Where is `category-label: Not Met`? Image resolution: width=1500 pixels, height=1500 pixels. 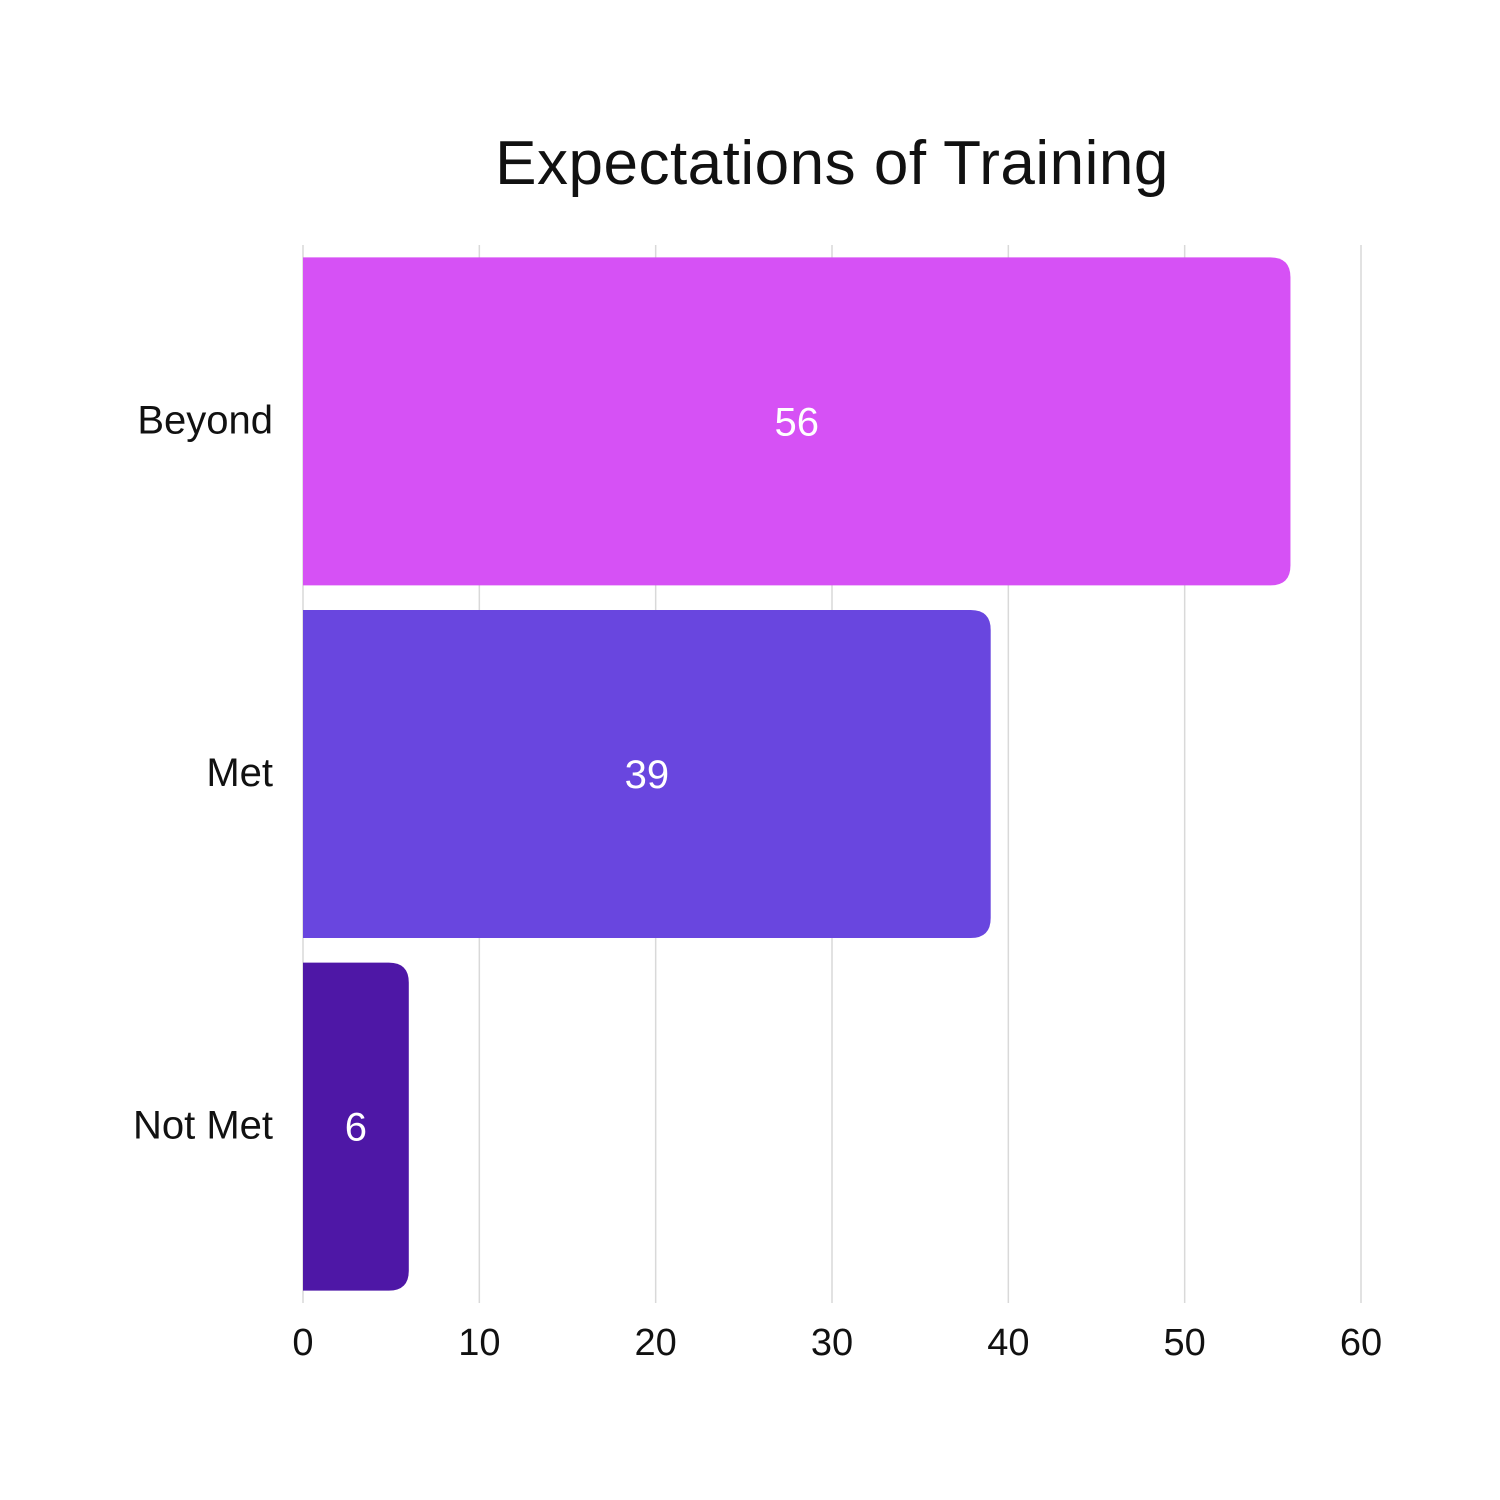 category-label: Not Met is located at coordinates (203, 1126).